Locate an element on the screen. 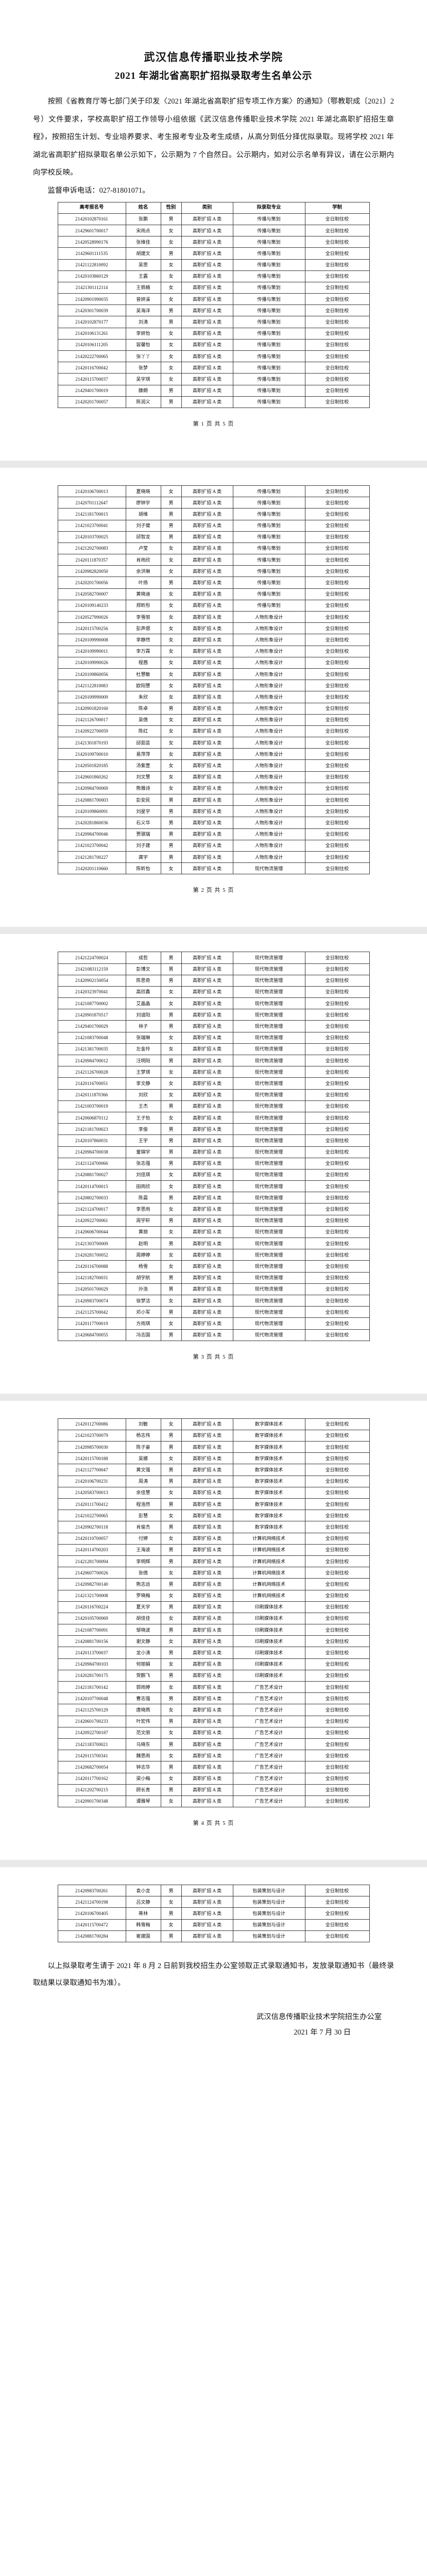 The height and width of the screenshot is (2576, 427). cell-exam-id: 21421124700066 is located at coordinates (91, 1163).